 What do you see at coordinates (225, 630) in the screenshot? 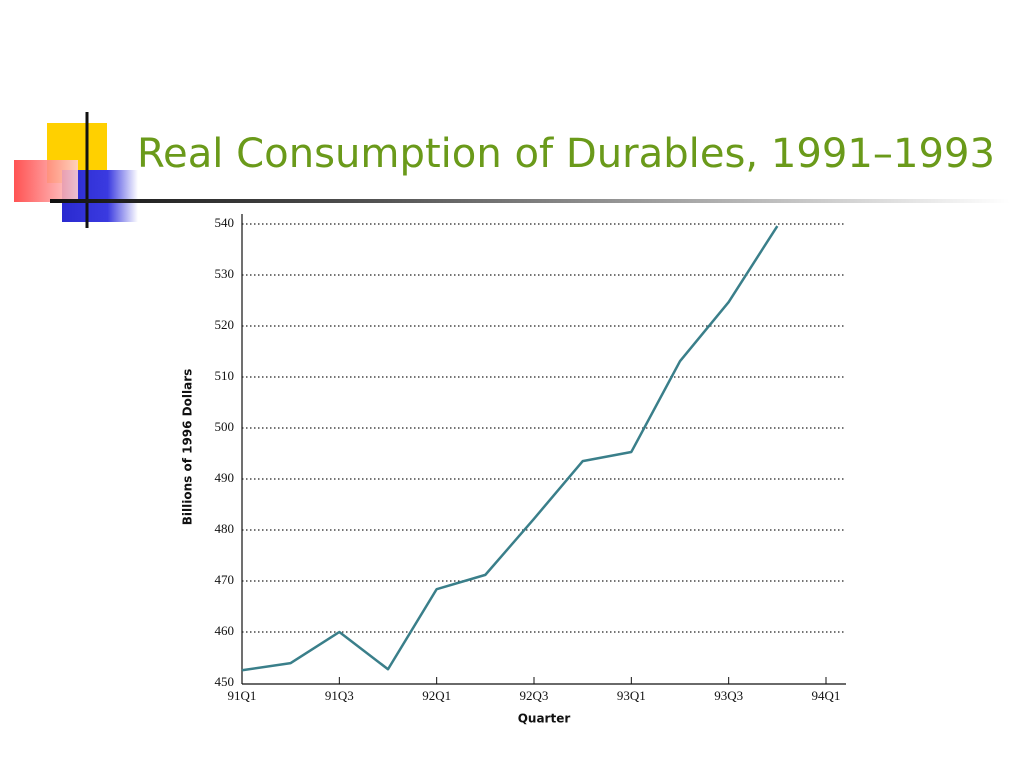
I see `y-tick-label: 460` at bounding box center [225, 630].